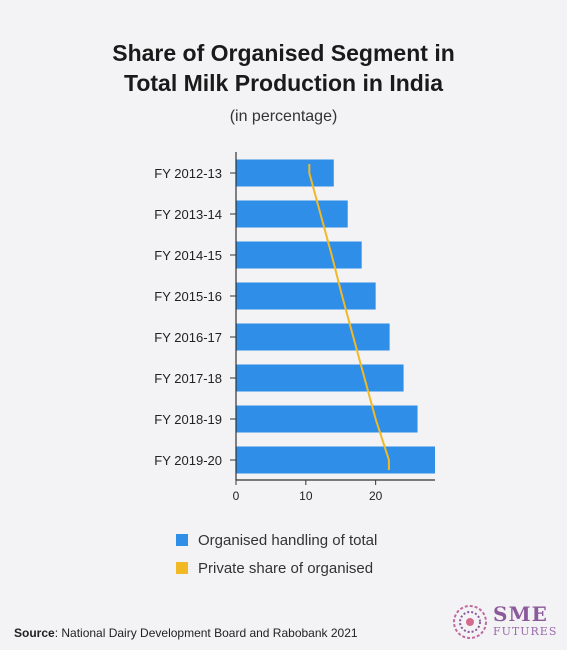  I want to click on x-tick-label: 20, so click(376, 496).